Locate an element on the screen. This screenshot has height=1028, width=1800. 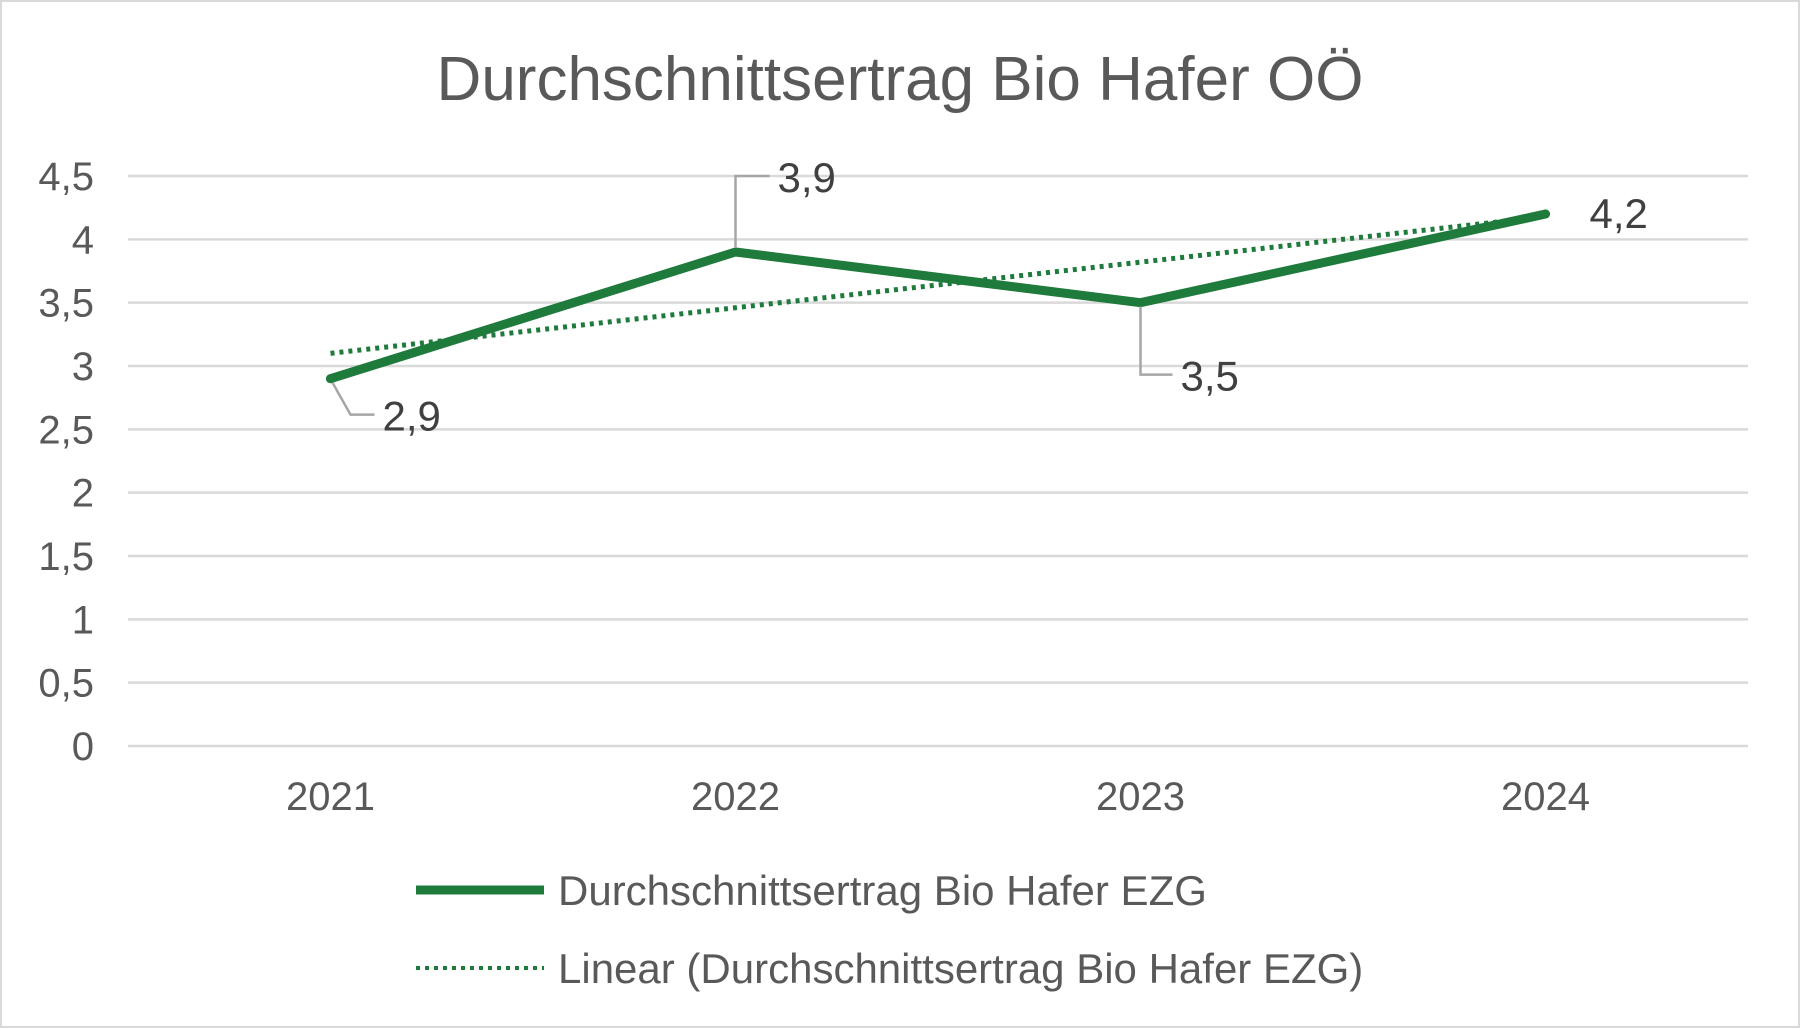
x-tick-label: 2023 is located at coordinates (1140, 797).